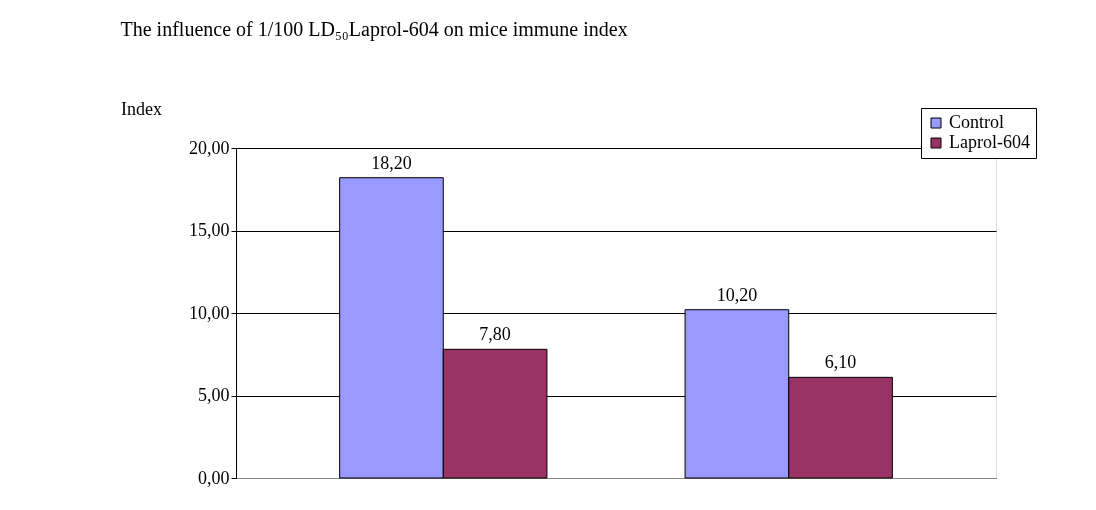 This screenshot has height=510, width=1096. I want to click on y-tick-label: 20,00, so click(209, 147).